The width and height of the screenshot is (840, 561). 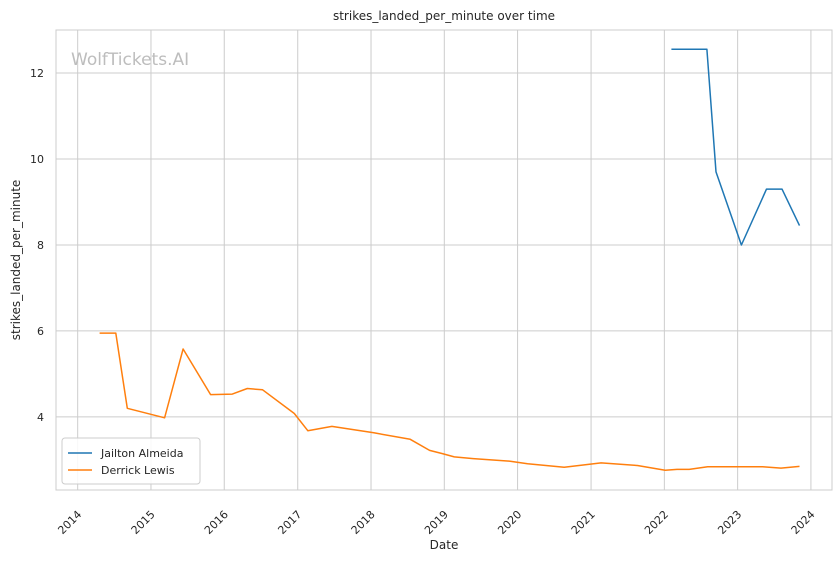 I want to click on legend-box, so click(x=131, y=461).